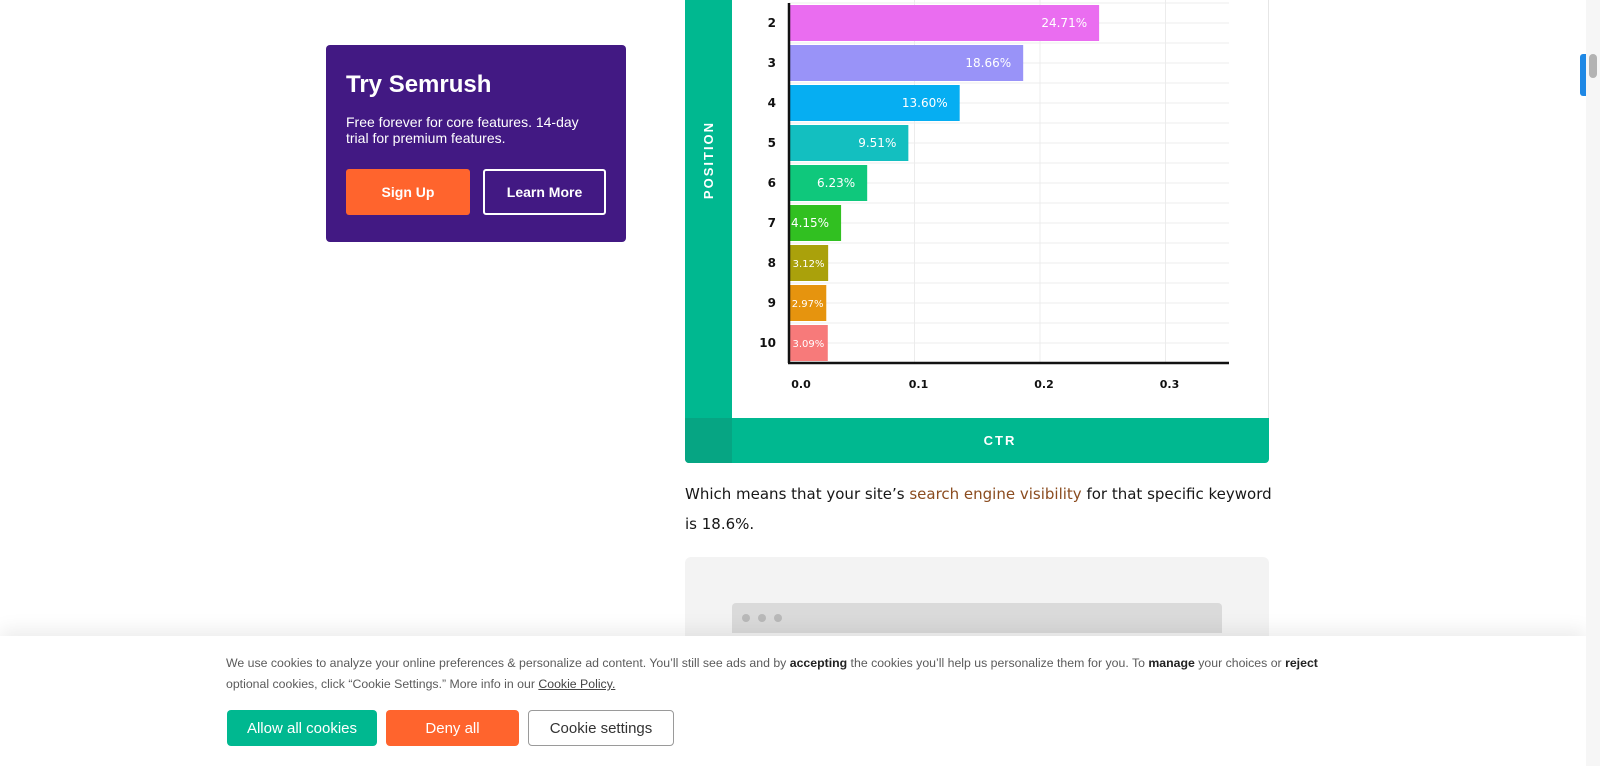  Describe the element at coordinates (1064, 23) in the screenshot. I see `bar-data-label: 24.71%` at that location.